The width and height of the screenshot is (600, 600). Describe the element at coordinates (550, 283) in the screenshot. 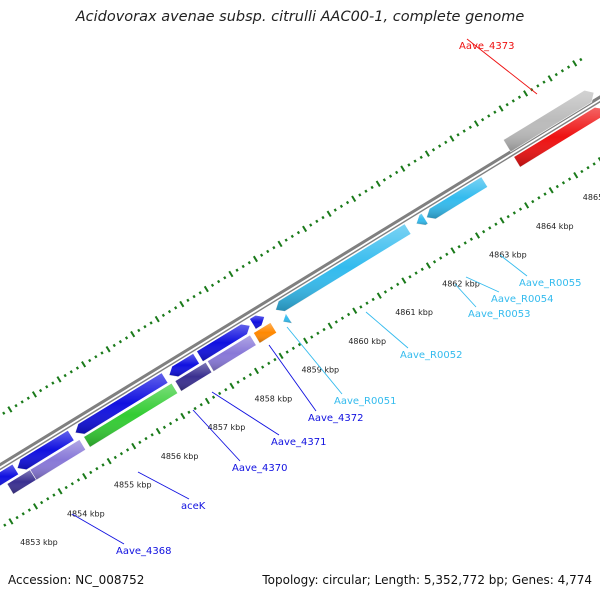

I see `gene-label-aave_r0055: Aave_R0055` at that location.